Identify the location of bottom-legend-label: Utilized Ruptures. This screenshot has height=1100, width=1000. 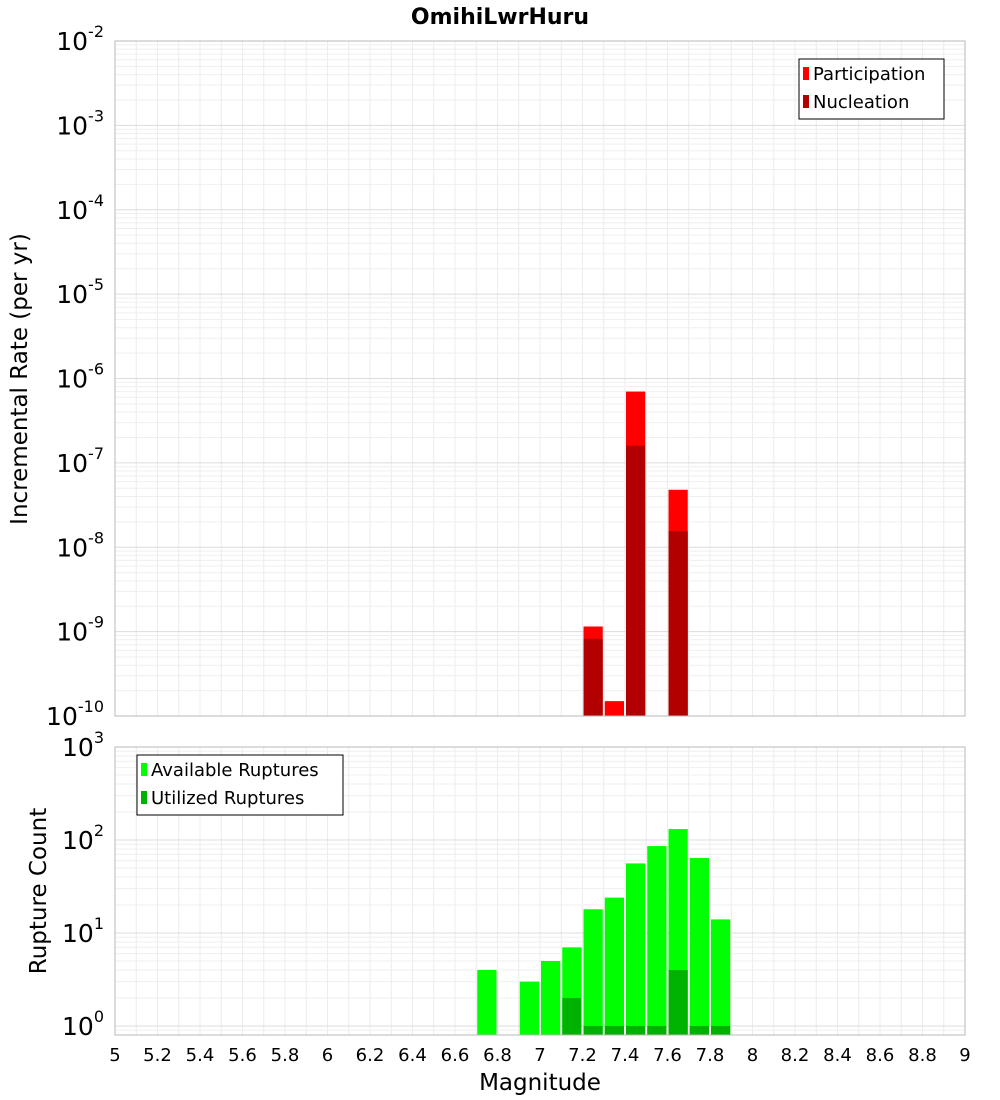
(227, 798).